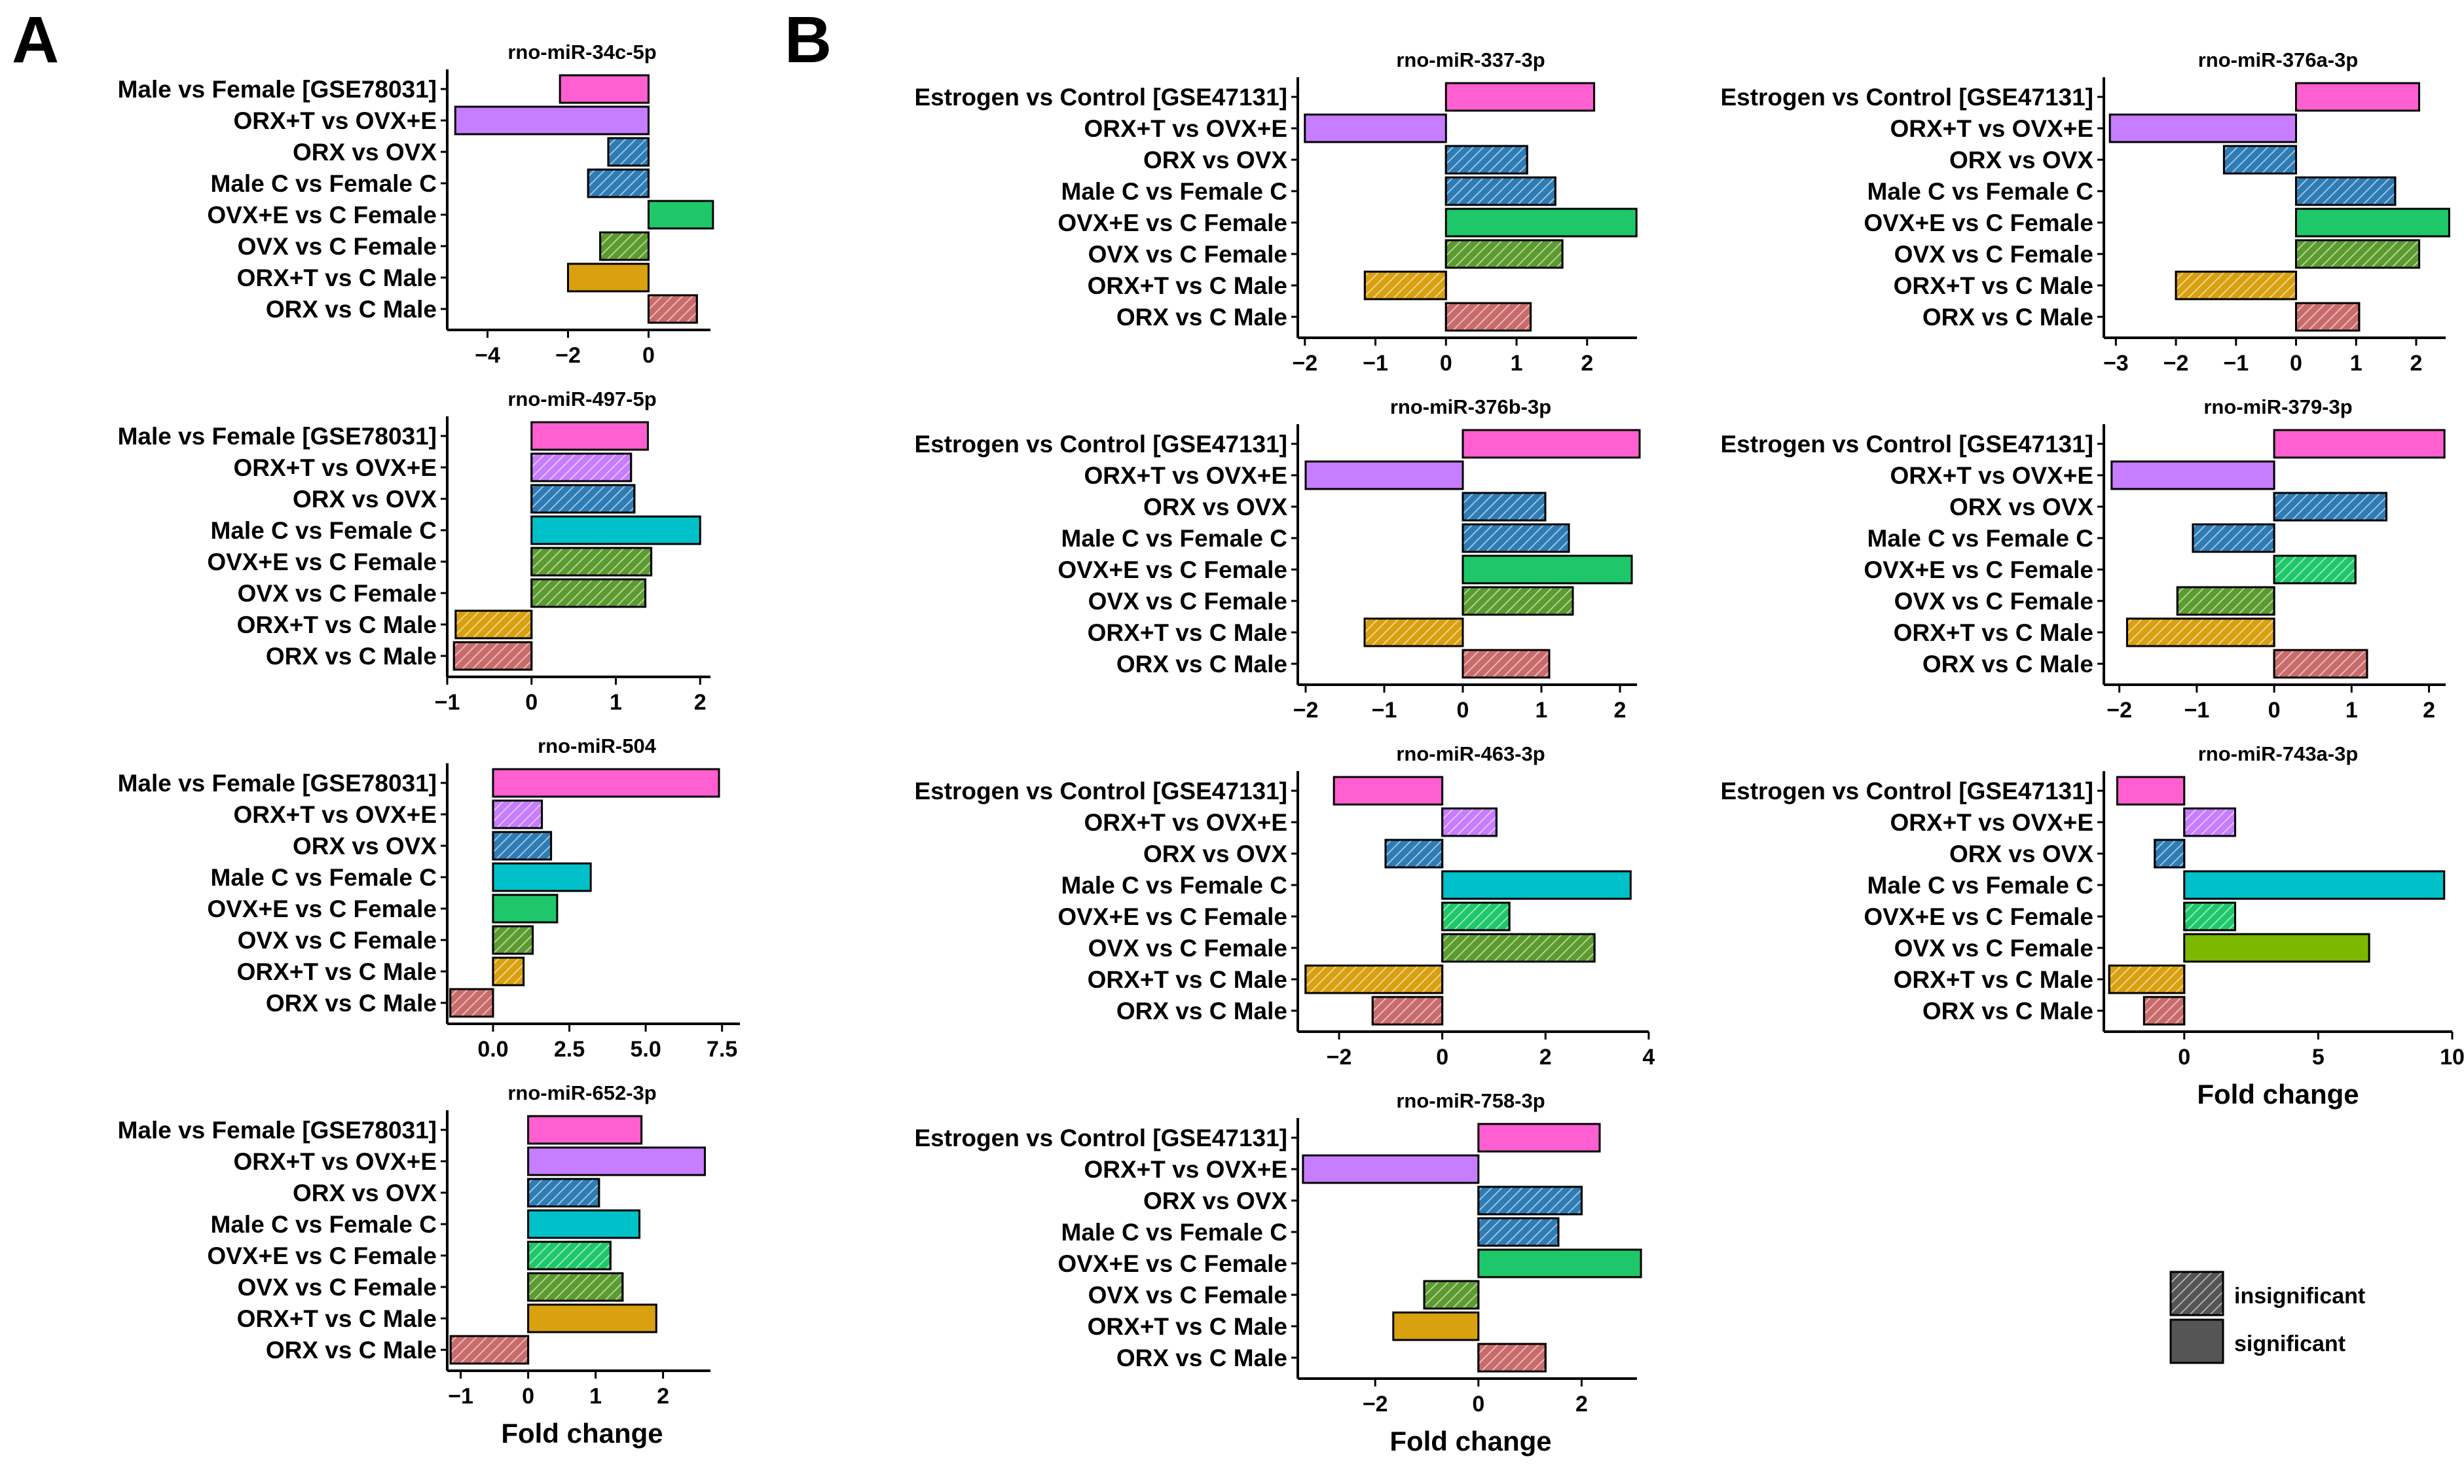  Describe the element at coordinates (581, 399) in the screenshot. I see `chart-title: rno-miR-497-5p` at that location.